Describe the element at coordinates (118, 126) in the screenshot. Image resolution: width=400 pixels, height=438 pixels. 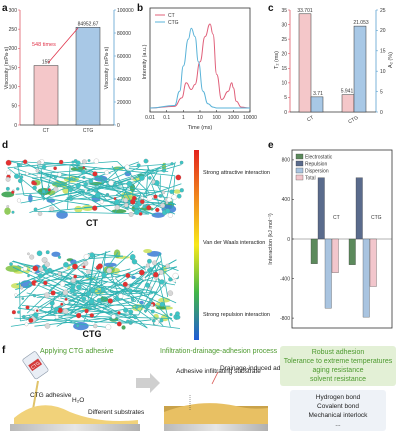
I see `a-right-tick-label-0: 0` at that location.